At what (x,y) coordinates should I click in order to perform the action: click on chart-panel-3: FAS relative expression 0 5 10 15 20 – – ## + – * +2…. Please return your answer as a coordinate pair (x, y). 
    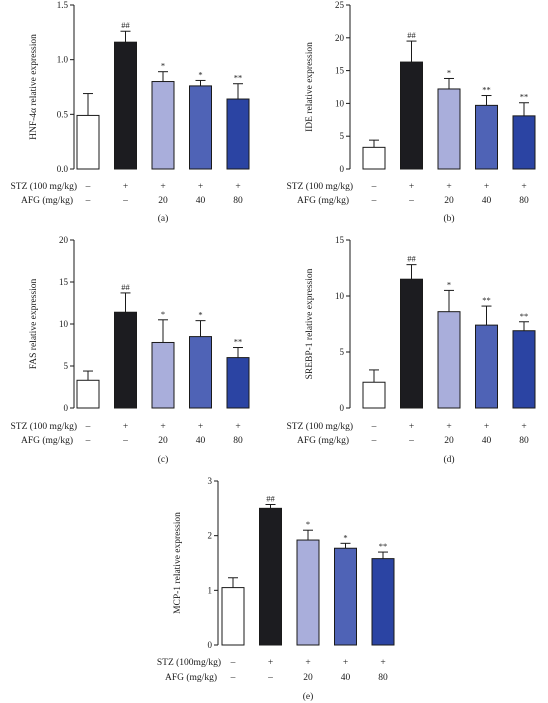
    Looking at the image, I should click on (130, 350).